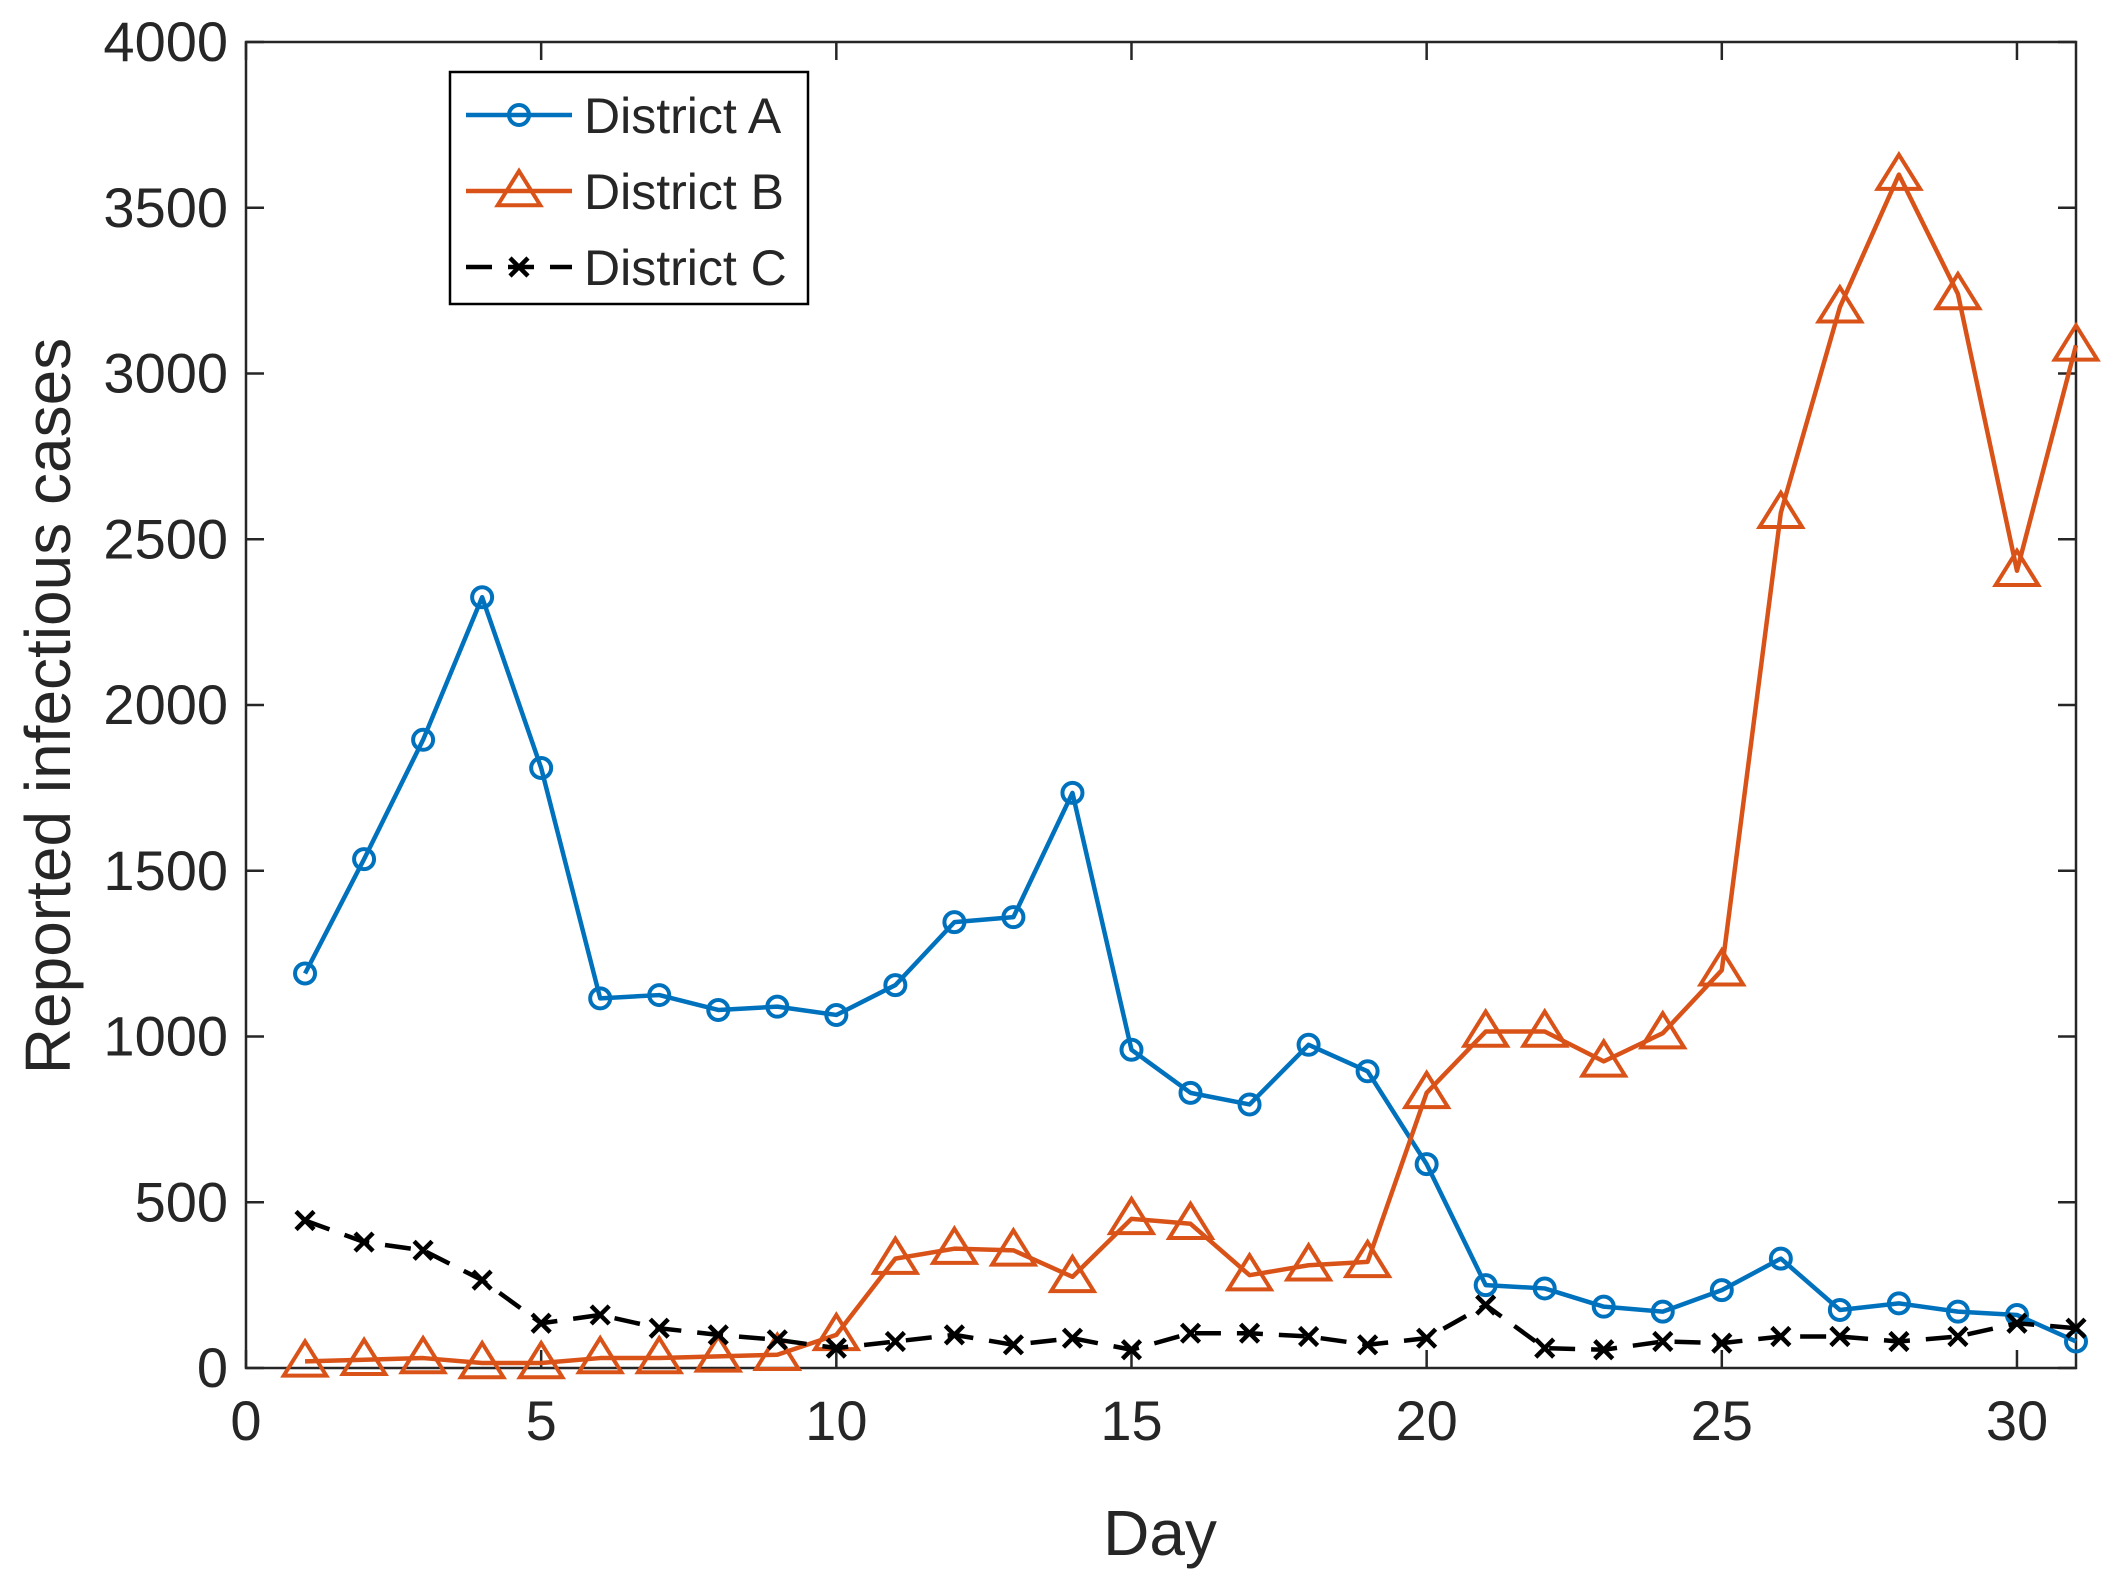 This screenshot has height=1596, width=2118. Describe the element at coordinates (683, 116) in the screenshot. I see `legend-label-district-a: District A` at that location.